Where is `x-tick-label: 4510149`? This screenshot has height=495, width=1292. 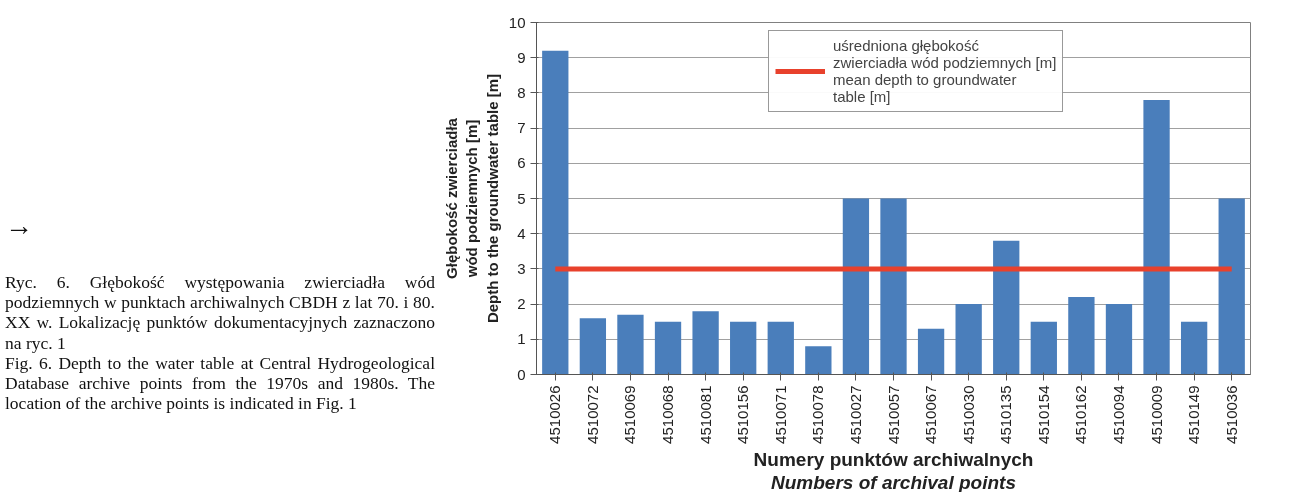 x-tick-label: 4510149 is located at coordinates (1194, 414).